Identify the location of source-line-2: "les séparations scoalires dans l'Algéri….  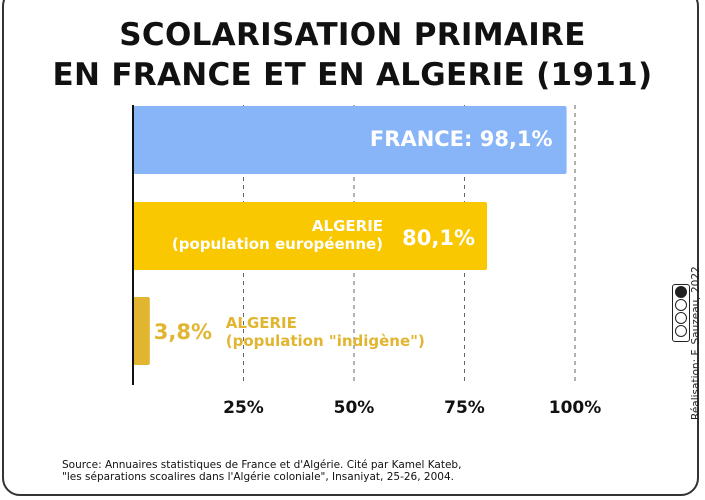
(258, 477).